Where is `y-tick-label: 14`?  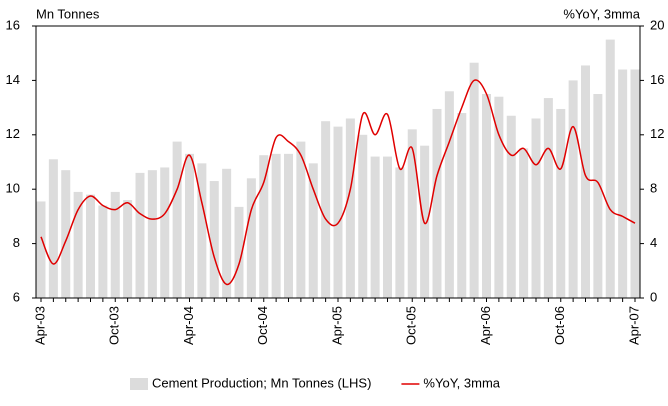
y-tick-label: 14 is located at coordinates (13, 79).